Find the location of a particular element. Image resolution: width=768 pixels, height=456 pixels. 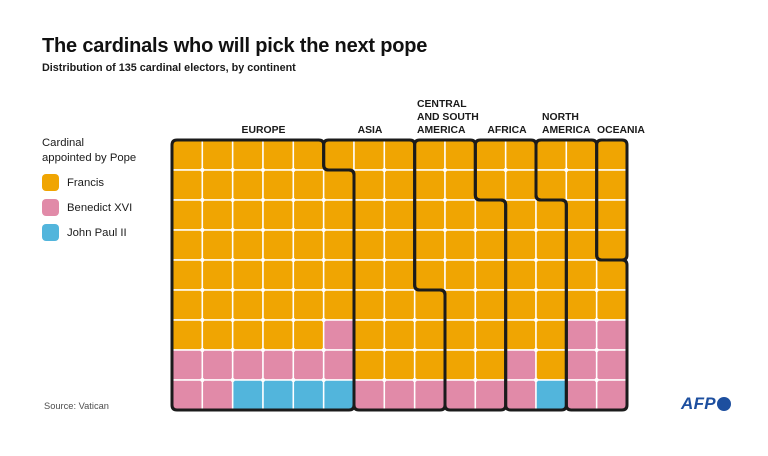

section-outline-north is located at coordinates (581, 275).